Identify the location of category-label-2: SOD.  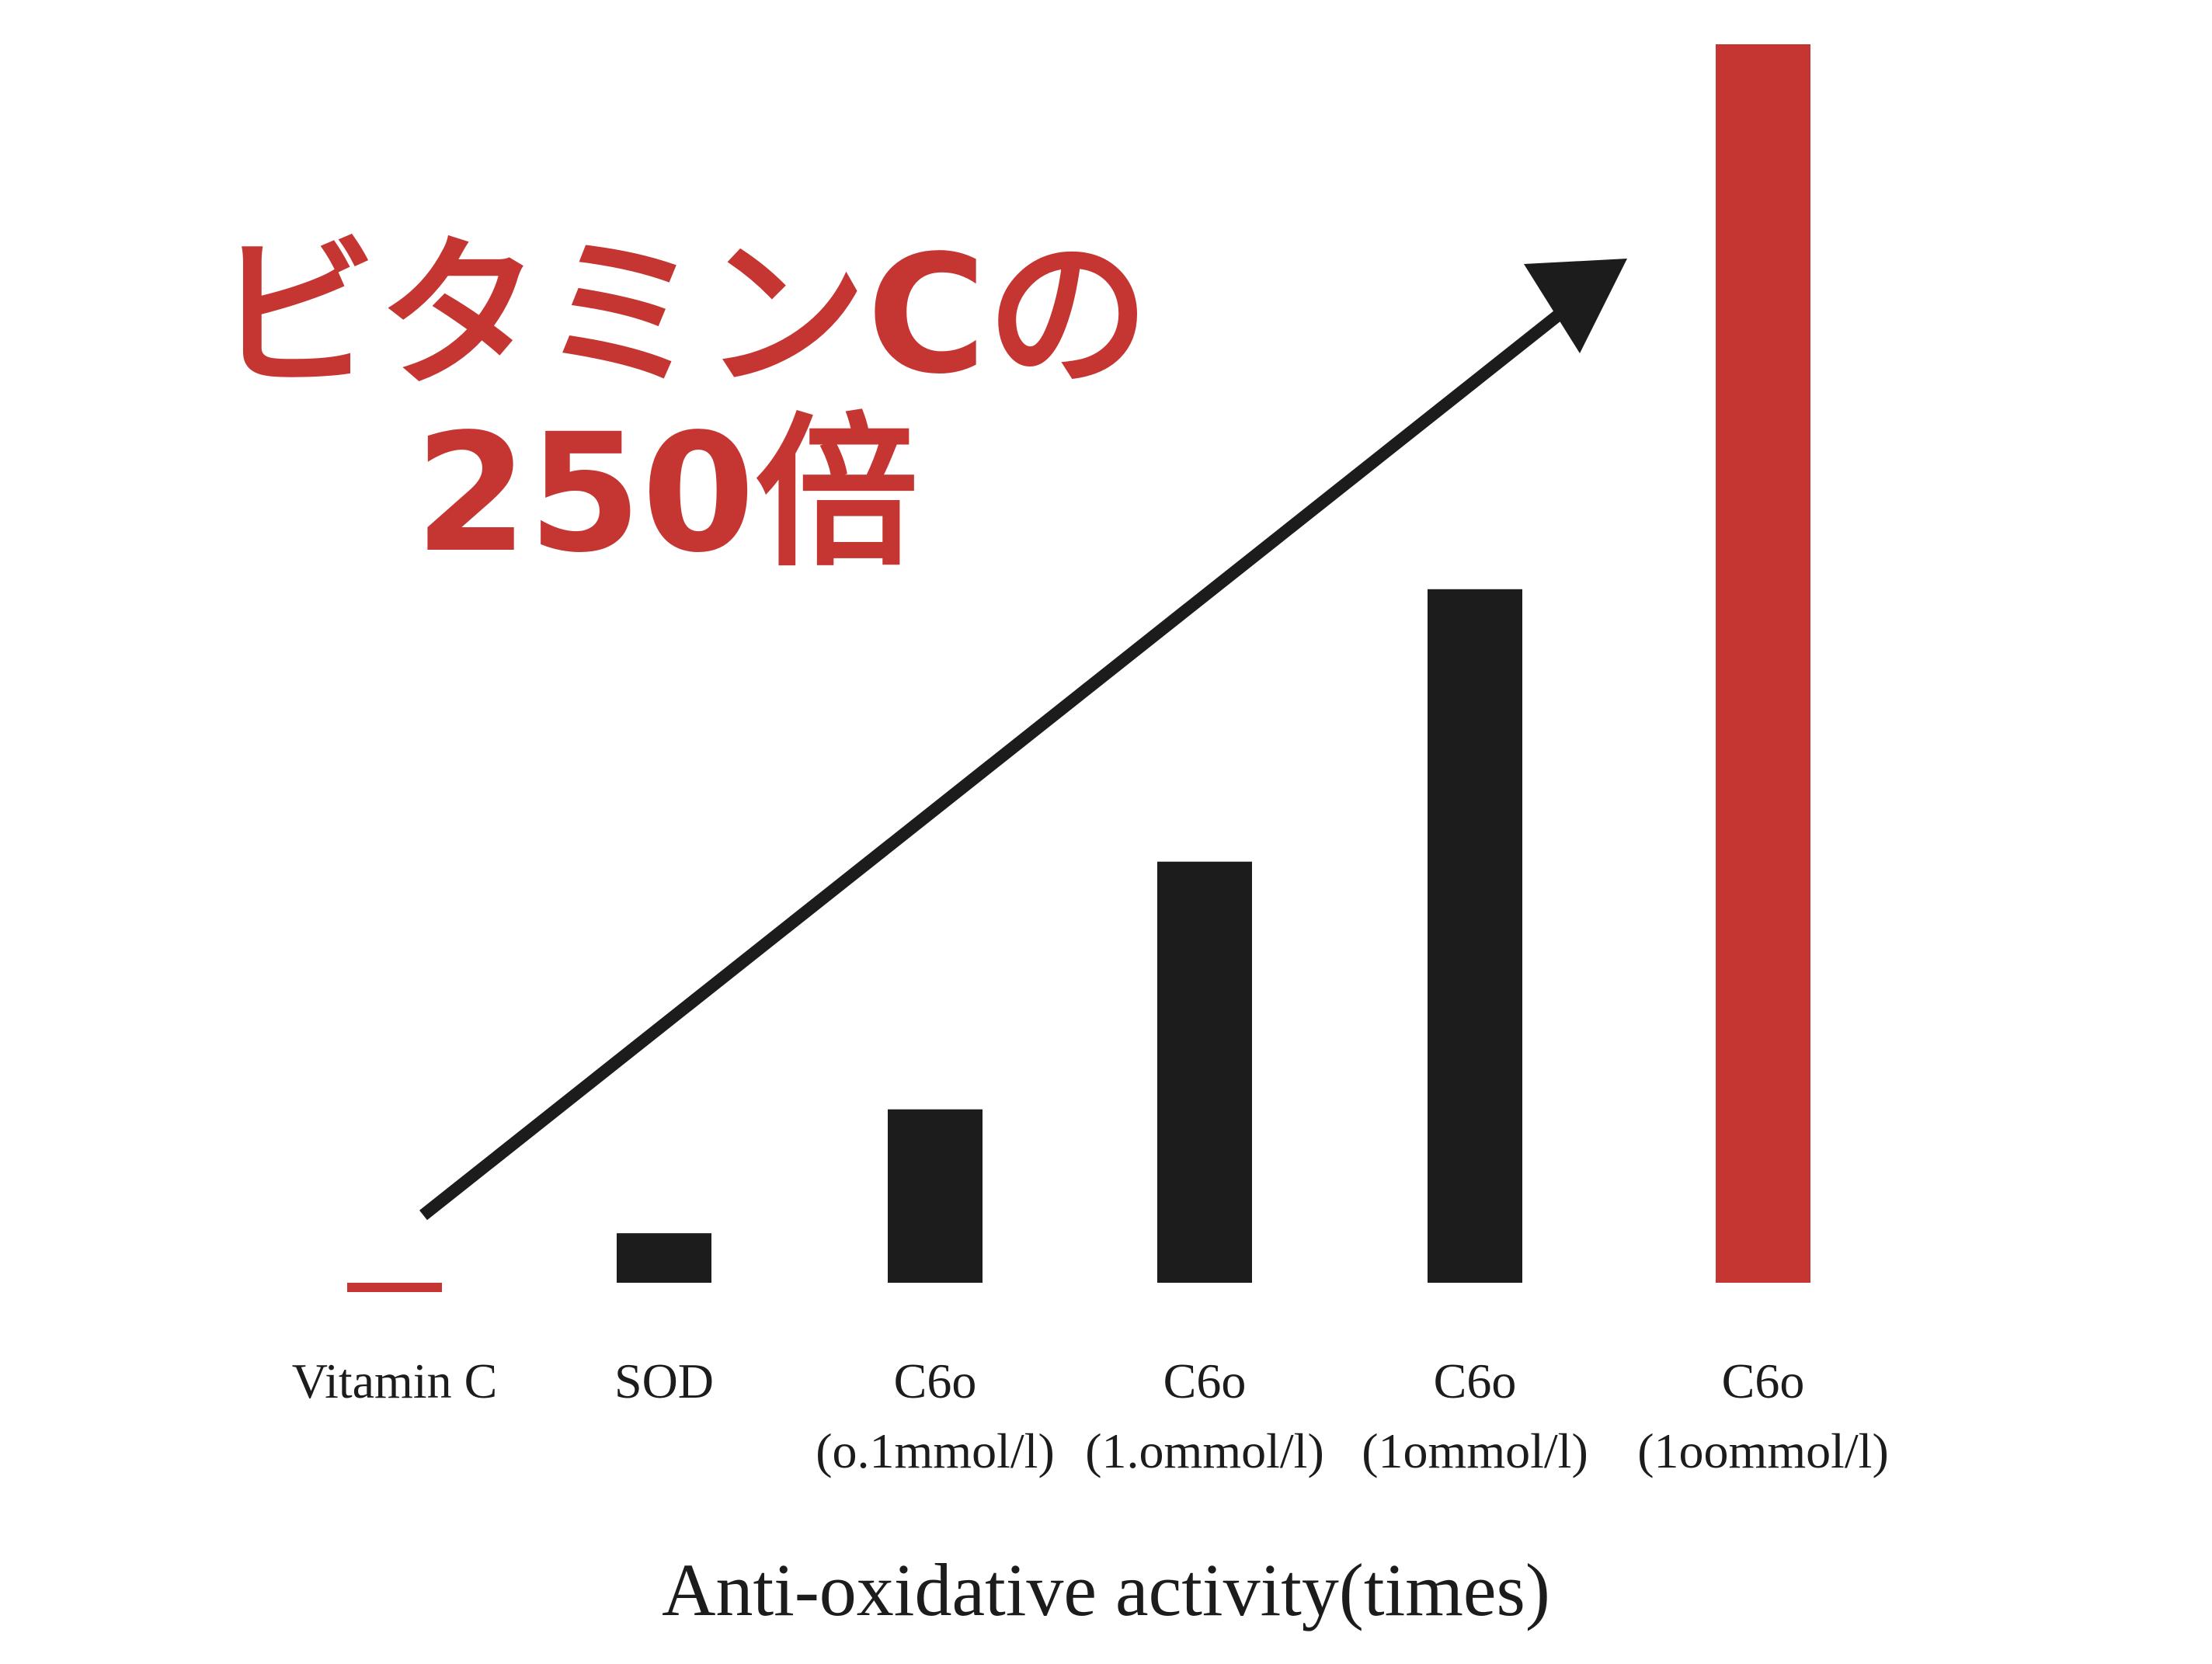
(664, 1381).